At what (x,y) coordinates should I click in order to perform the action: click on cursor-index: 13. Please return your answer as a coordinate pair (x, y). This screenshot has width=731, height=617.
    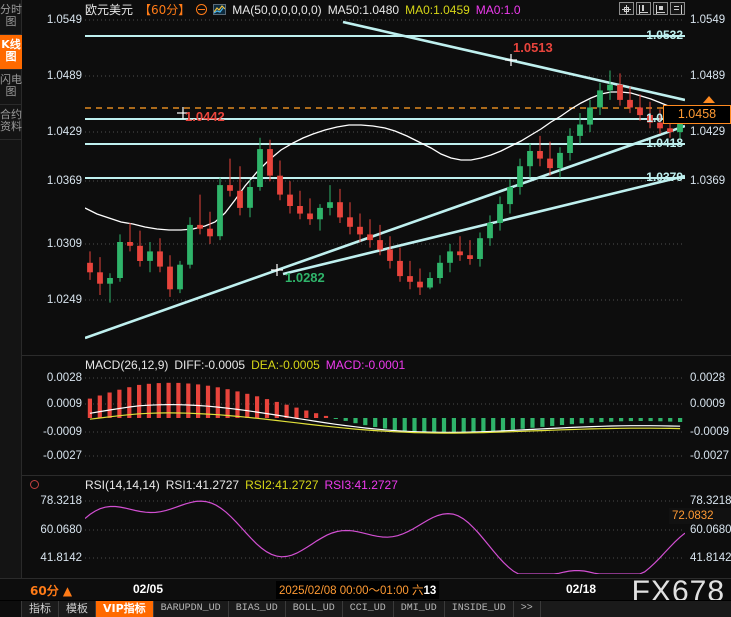
    Looking at the image, I should click on (430, 591).